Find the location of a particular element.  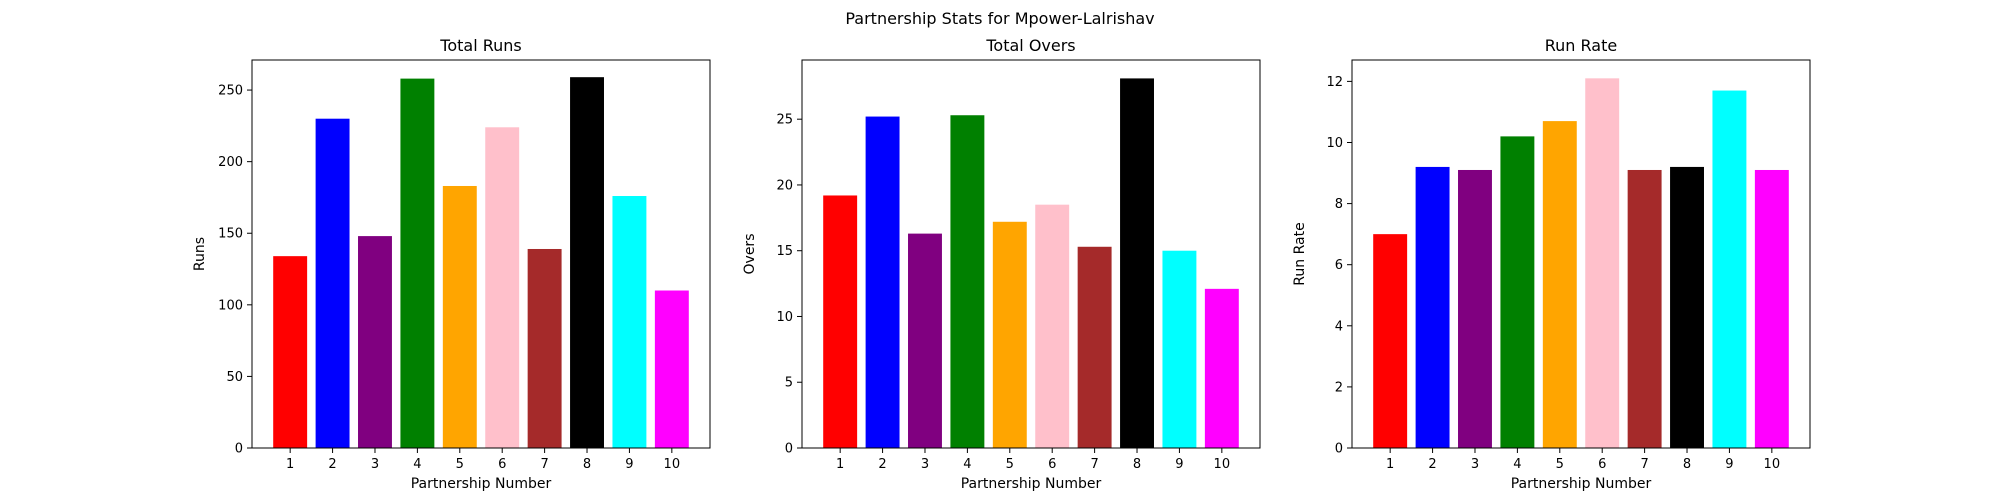

y-tick-label: 8 is located at coordinates (1339, 204).